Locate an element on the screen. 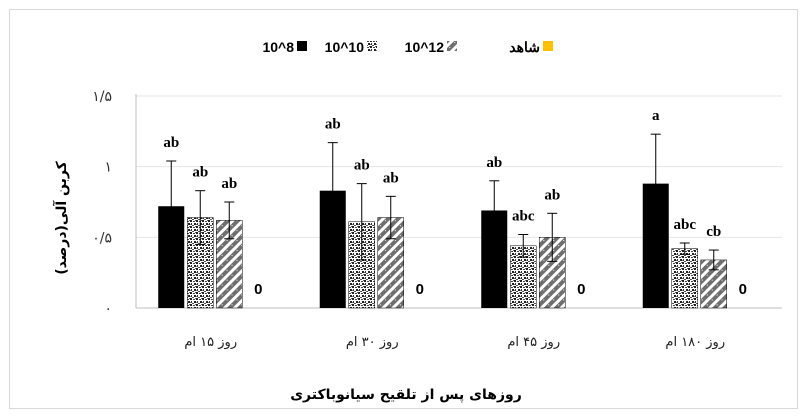 The width and height of the screenshot is (805, 417). x-axis-title: روزهای پس از تلقیح سیانوباکتری is located at coordinates (406, 395).